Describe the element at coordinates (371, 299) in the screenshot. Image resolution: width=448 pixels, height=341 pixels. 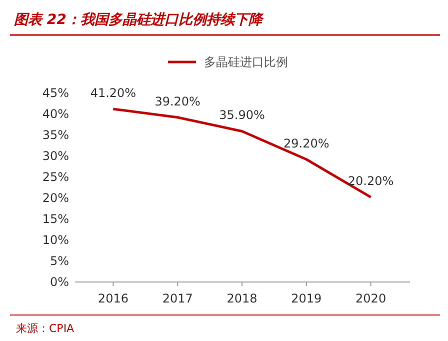
I see `x-tick-label: 2020` at that location.